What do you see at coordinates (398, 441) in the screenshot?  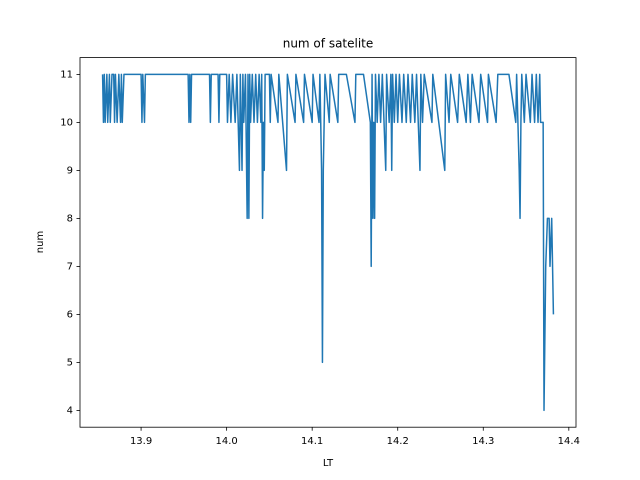 I see `x-tick-label: 14.2` at bounding box center [398, 441].